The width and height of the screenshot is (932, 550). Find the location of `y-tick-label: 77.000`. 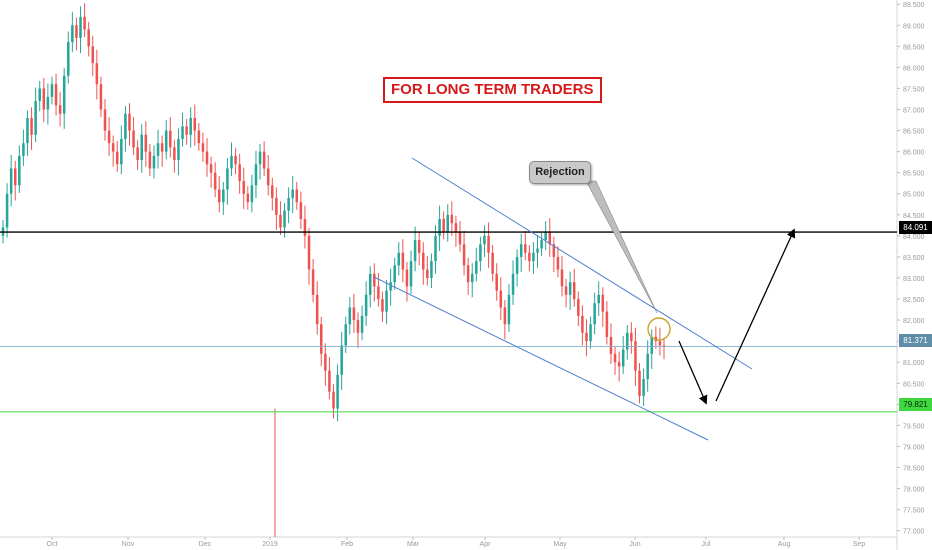

y-tick-label: 77.000 is located at coordinates (914, 532).